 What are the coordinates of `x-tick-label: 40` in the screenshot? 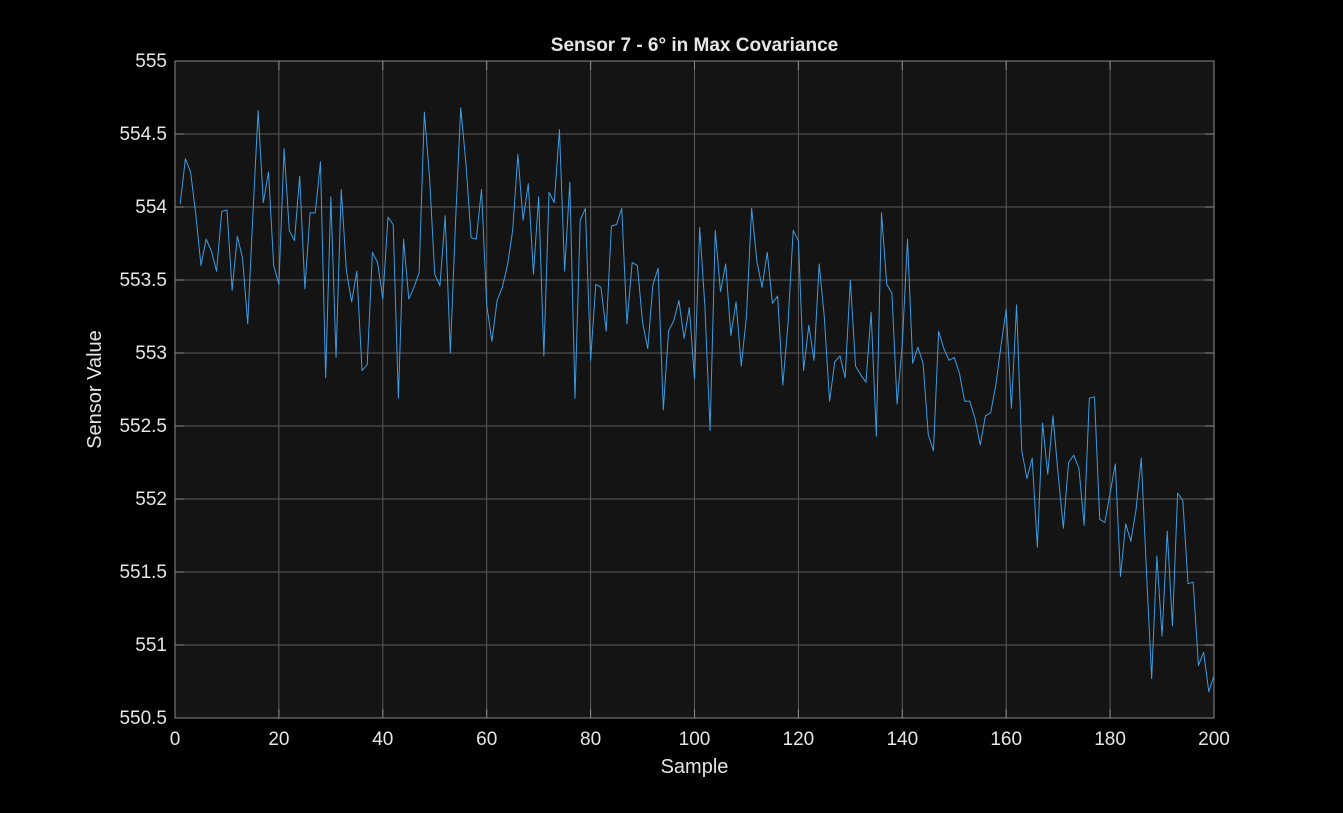 It's located at (382, 739).